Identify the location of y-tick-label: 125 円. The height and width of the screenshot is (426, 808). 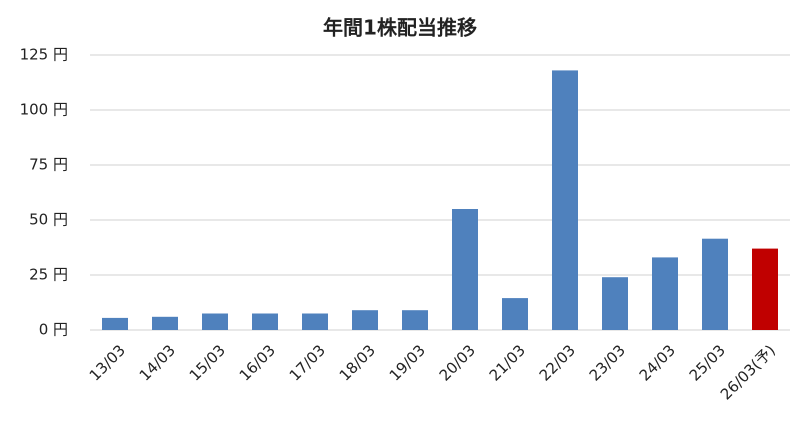
(44, 55).